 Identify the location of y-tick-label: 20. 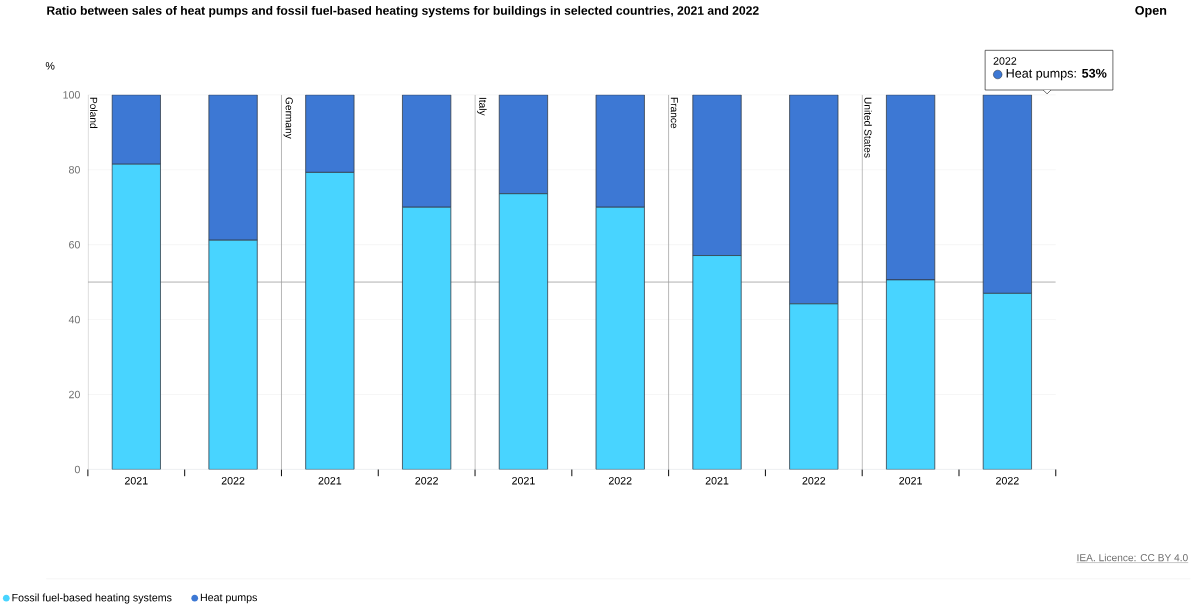
(74, 394).